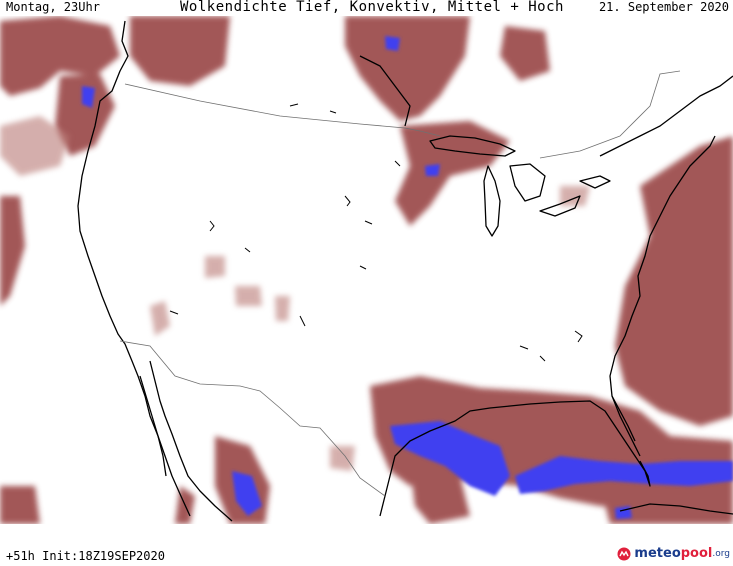 This screenshot has height=566, width=733. Describe the element at coordinates (12, 251) in the screenshot. I see `cloud-area-sw-offshore` at that location.